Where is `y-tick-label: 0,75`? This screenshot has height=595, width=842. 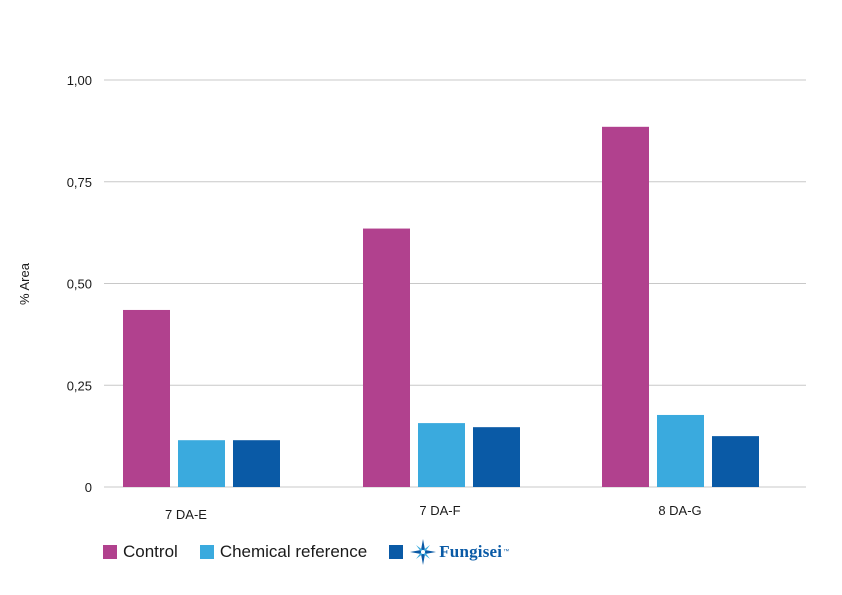 y-tick-label: 0,75 is located at coordinates (79, 182).